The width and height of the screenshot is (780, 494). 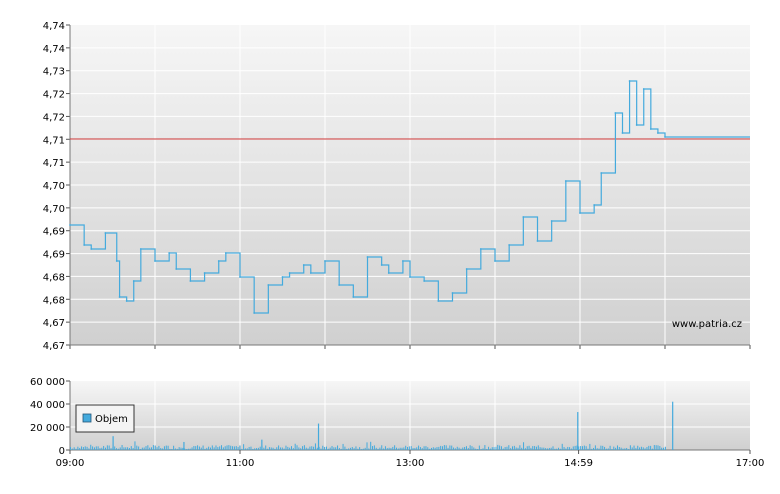 I want to click on price-y-tick-label: 4,70, so click(x=54, y=209).